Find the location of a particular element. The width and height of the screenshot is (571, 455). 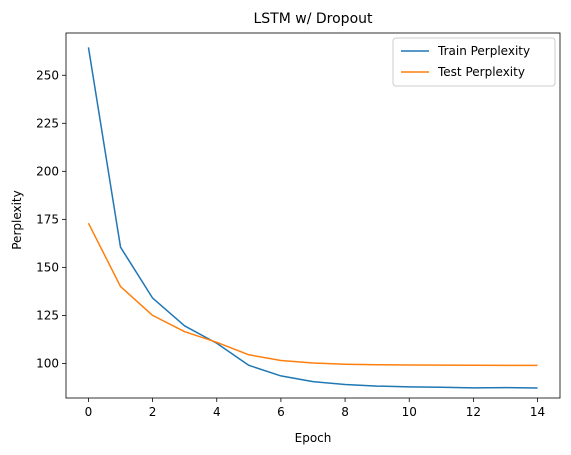

legend-label: Test Perplexity is located at coordinates (481, 72).